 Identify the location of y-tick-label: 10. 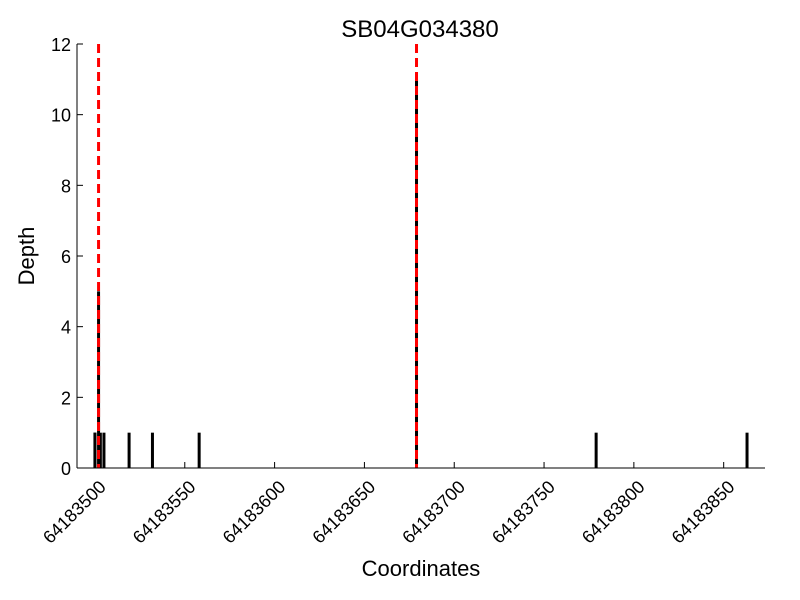
(61, 116).